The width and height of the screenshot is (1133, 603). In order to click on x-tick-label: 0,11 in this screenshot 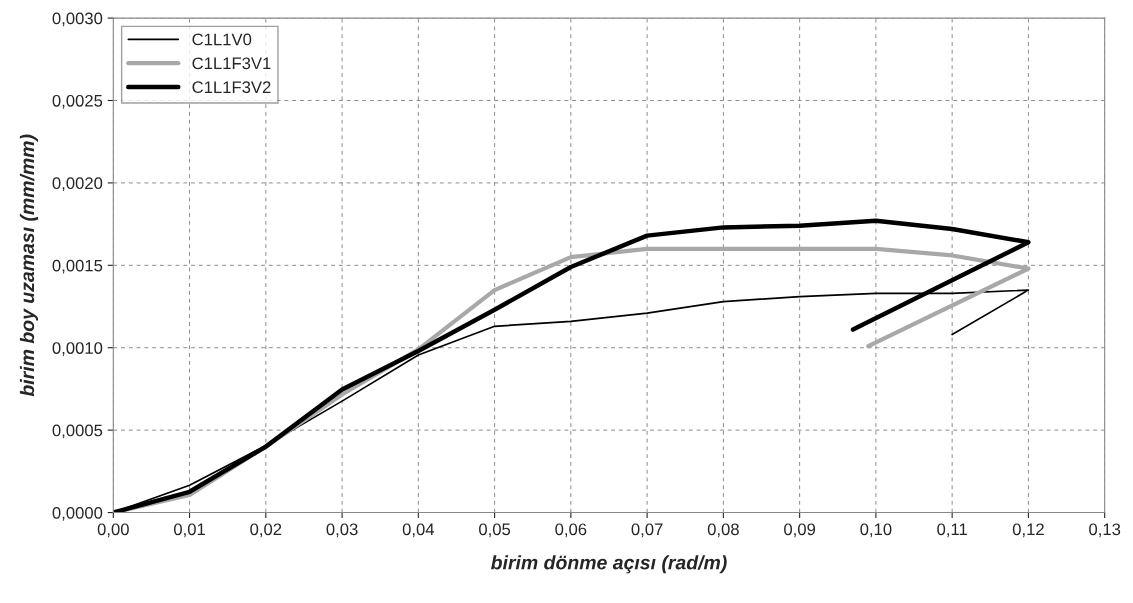, I will do `click(952, 530)`.